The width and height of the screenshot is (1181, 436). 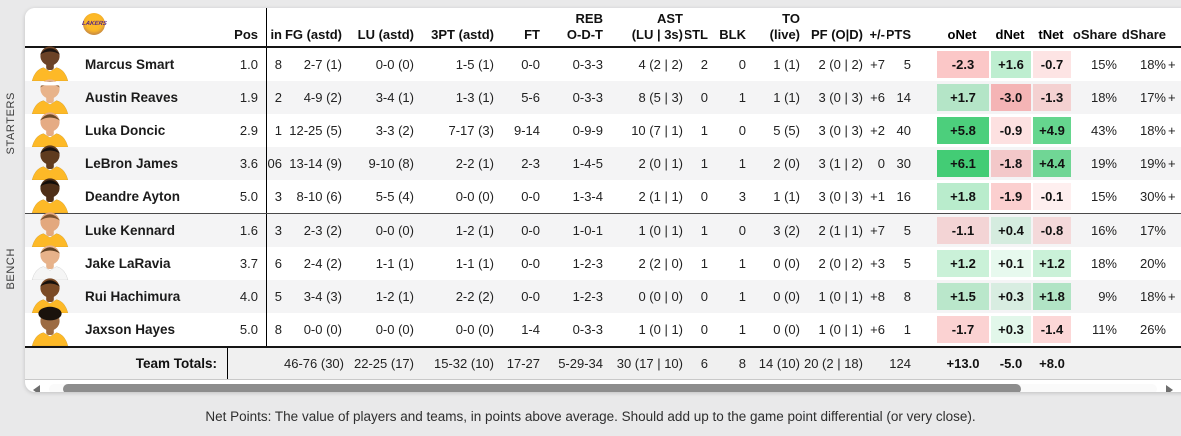 I want to click on stat-ast: 1 (0 | 1), so click(x=660, y=230).